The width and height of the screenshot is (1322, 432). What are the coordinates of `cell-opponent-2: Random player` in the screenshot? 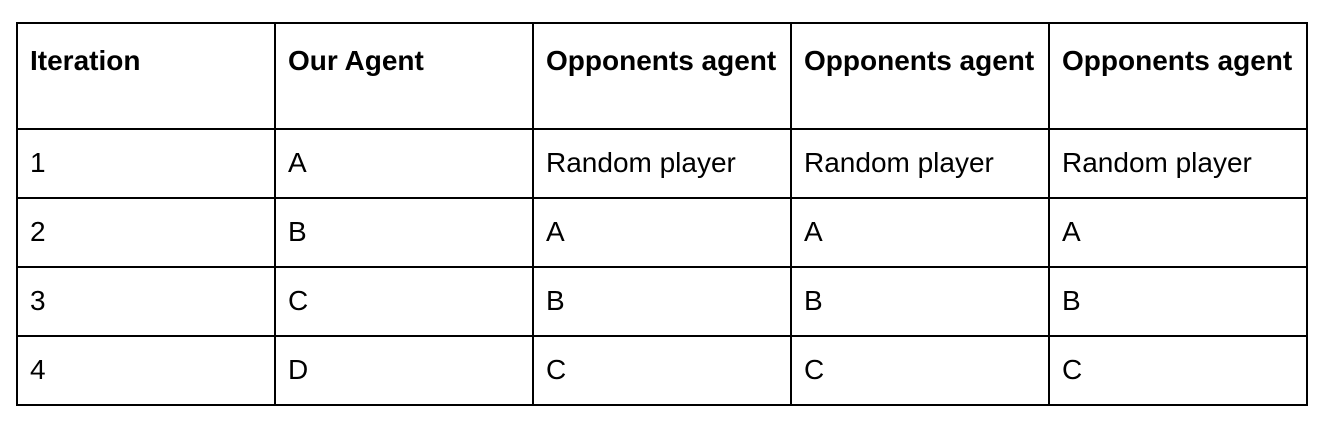 It's located at (920, 163).